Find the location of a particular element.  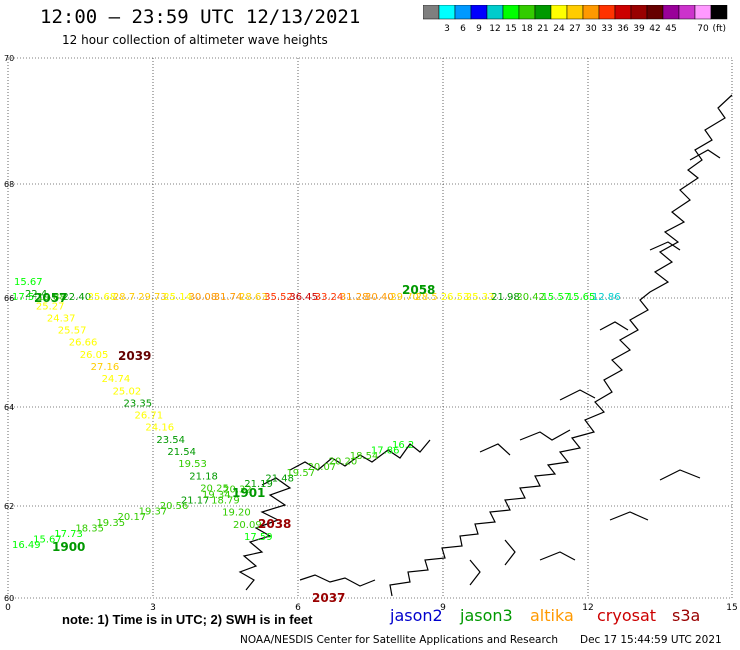

swh-value: 16.2 is located at coordinates (403, 445).